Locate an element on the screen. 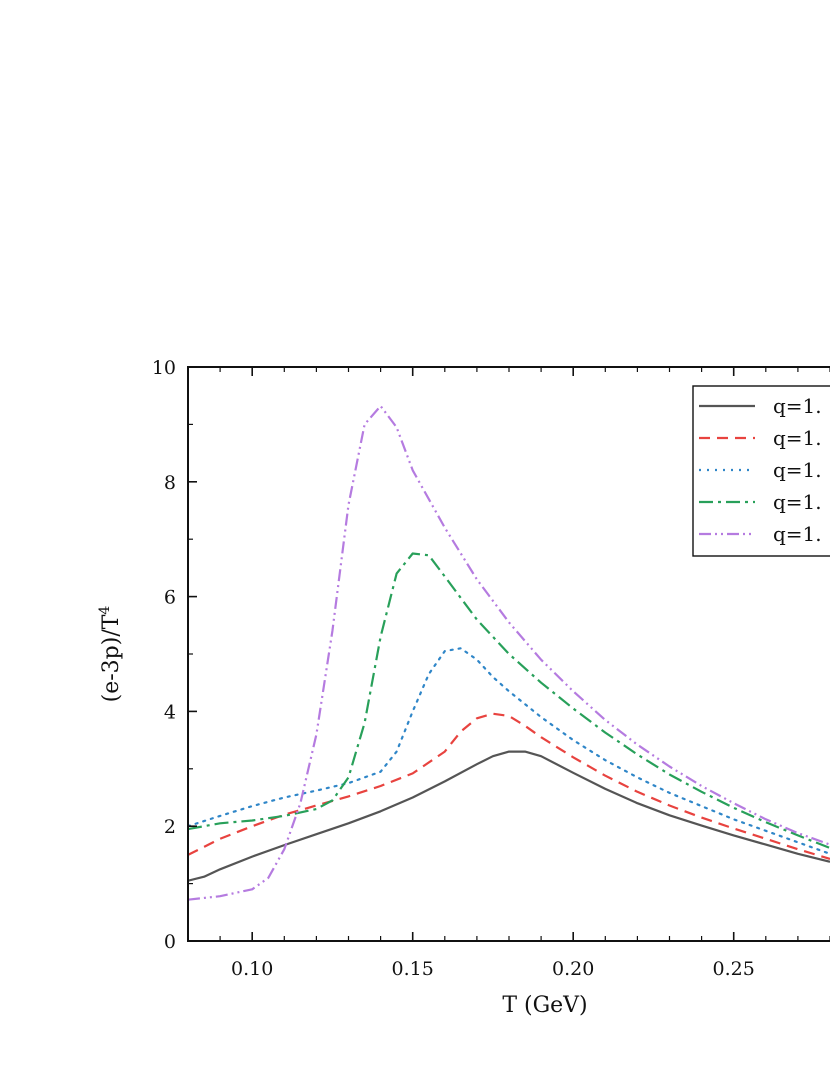 This screenshot has width=830, height=1080. y-tick-label: 2 is located at coordinates (170, 827).